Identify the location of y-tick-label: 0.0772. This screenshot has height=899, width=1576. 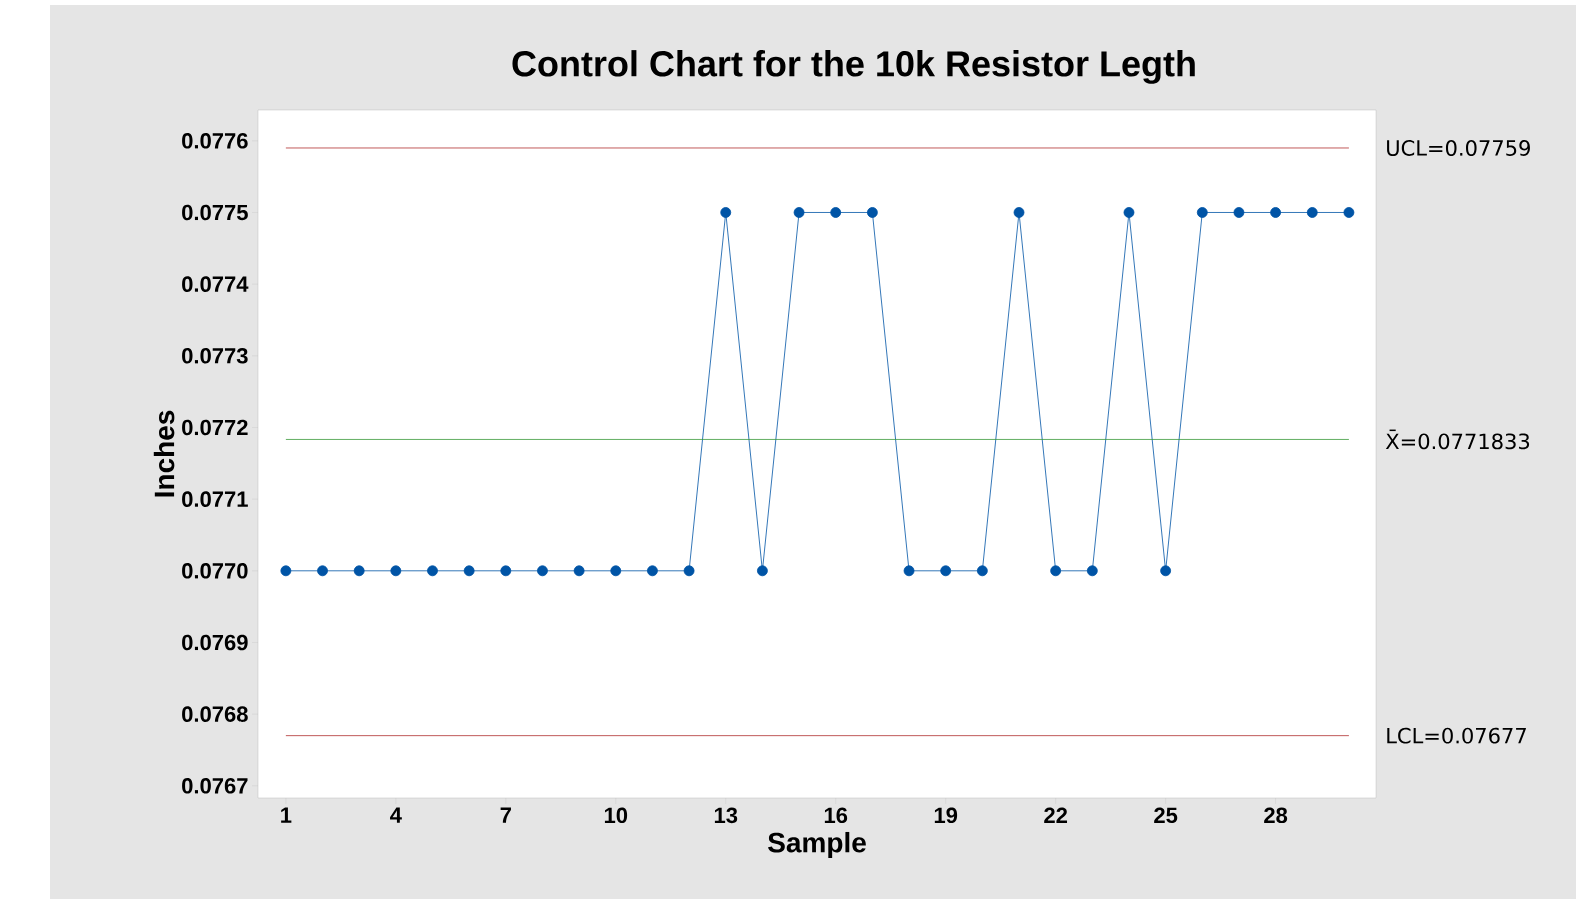
(215, 427).